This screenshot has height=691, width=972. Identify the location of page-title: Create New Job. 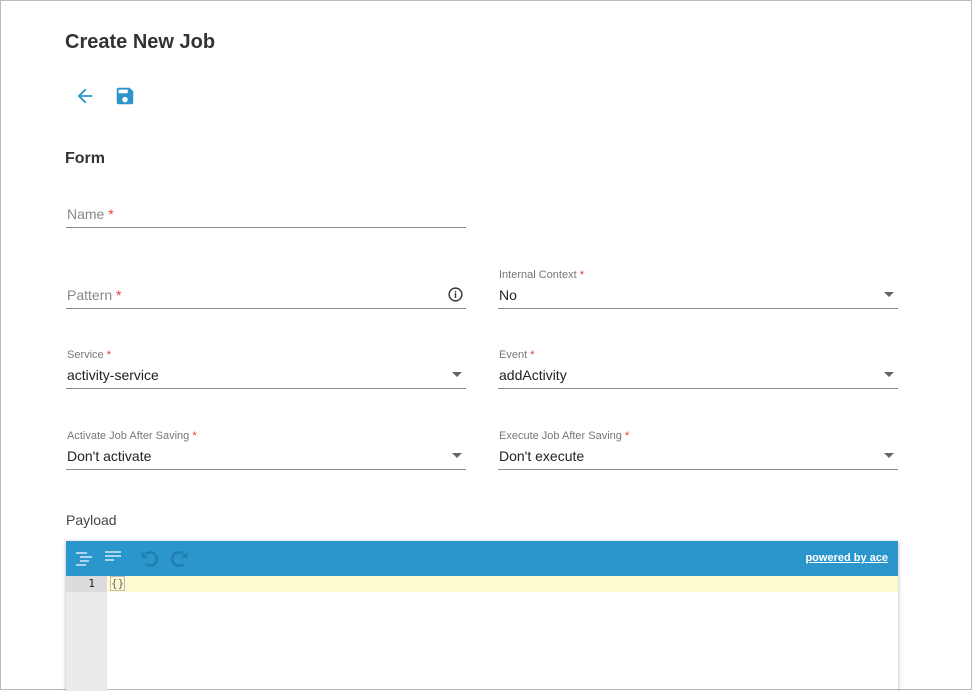
(140, 42).